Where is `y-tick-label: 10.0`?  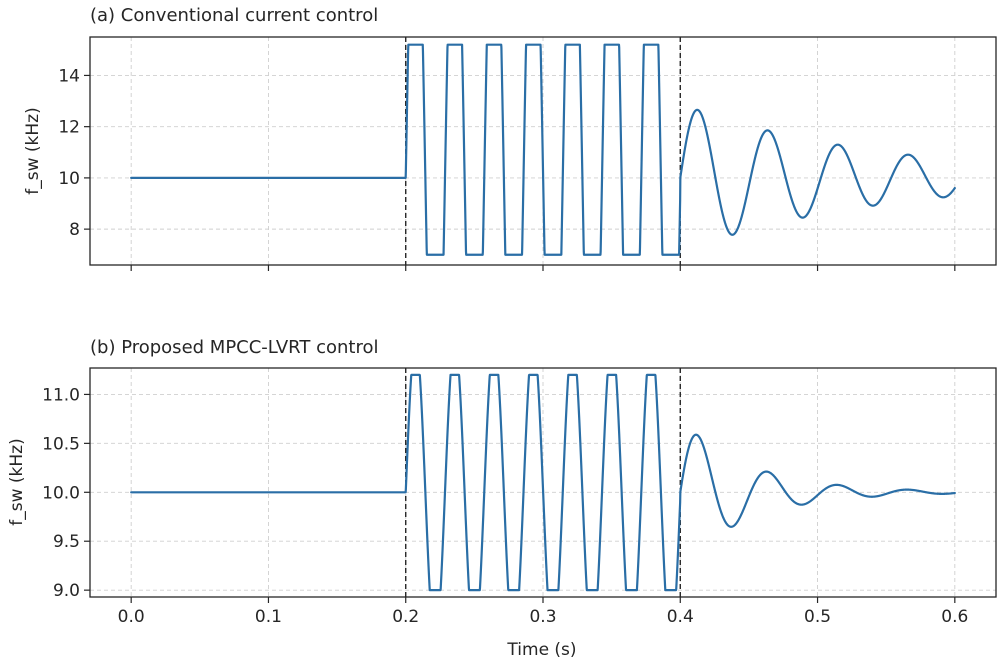 y-tick-label: 10.0 is located at coordinates (61, 493).